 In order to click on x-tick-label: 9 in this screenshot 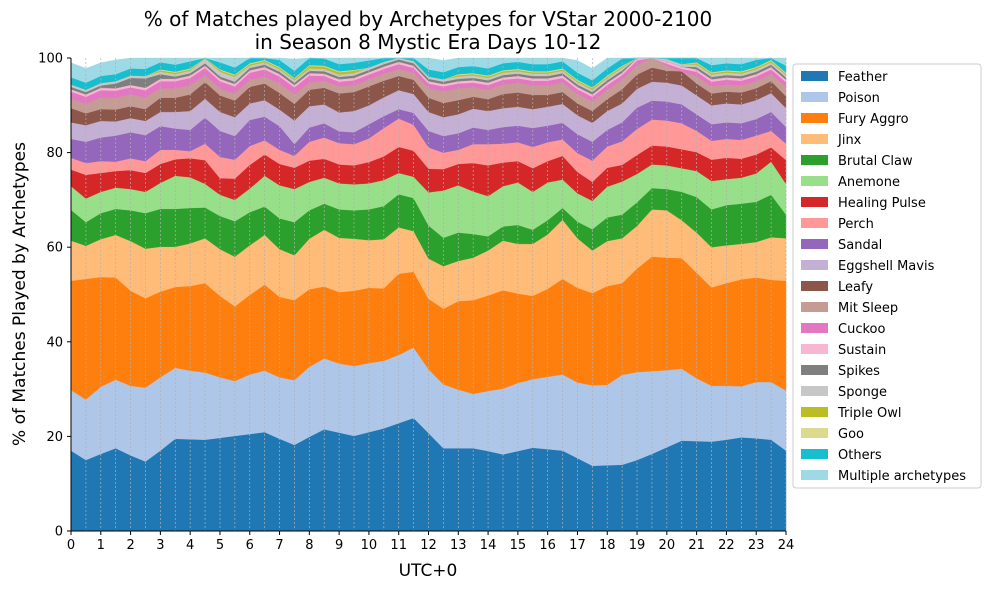, I will do `click(339, 545)`.